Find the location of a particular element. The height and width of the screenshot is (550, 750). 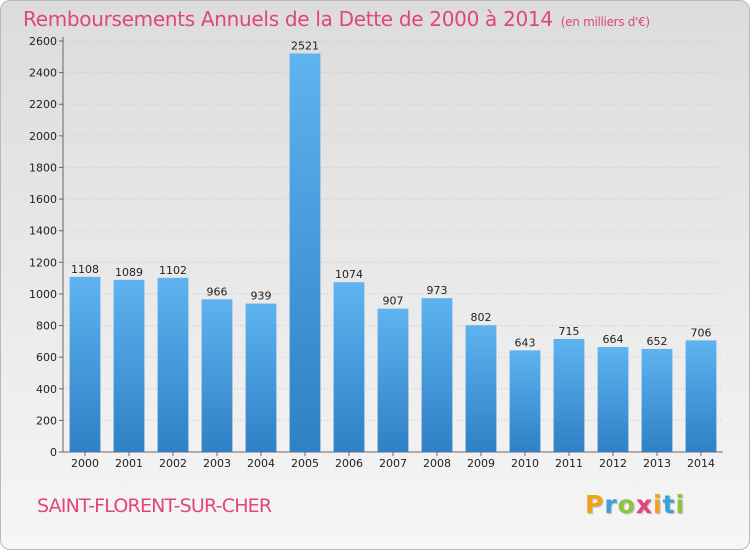

bar-value-label: 907 is located at coordinates (393, 301).